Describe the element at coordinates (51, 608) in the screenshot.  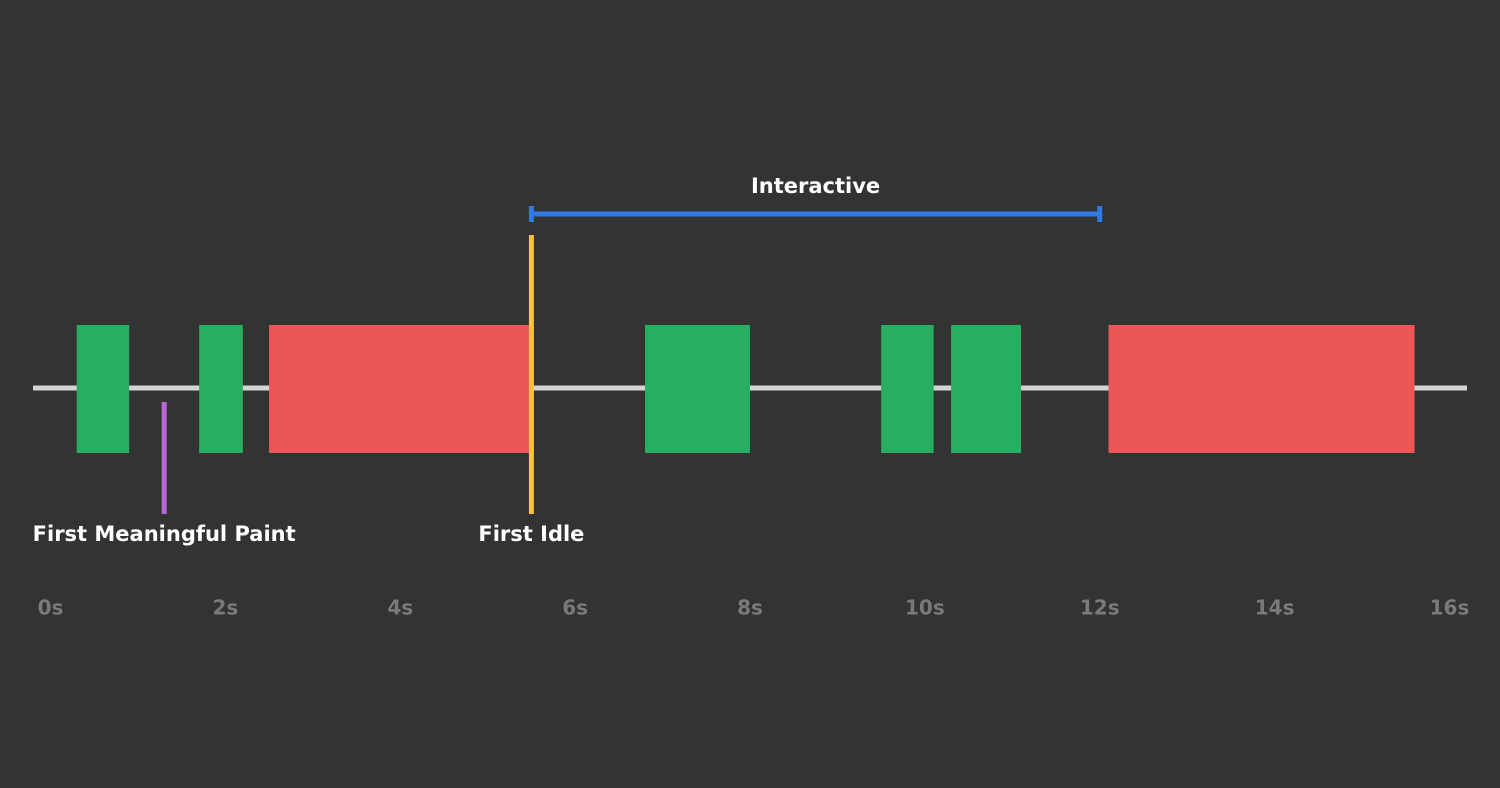
I see `x-tick-label: 0s` at that location.